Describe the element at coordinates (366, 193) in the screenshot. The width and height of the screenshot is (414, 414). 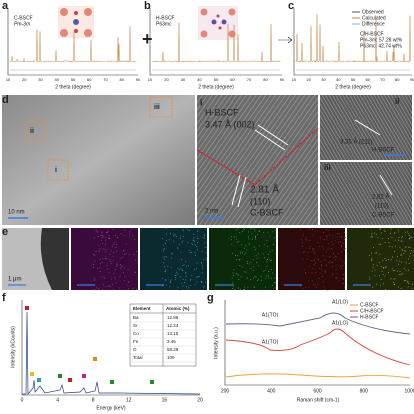
I see `hrtem-iii` at that location.